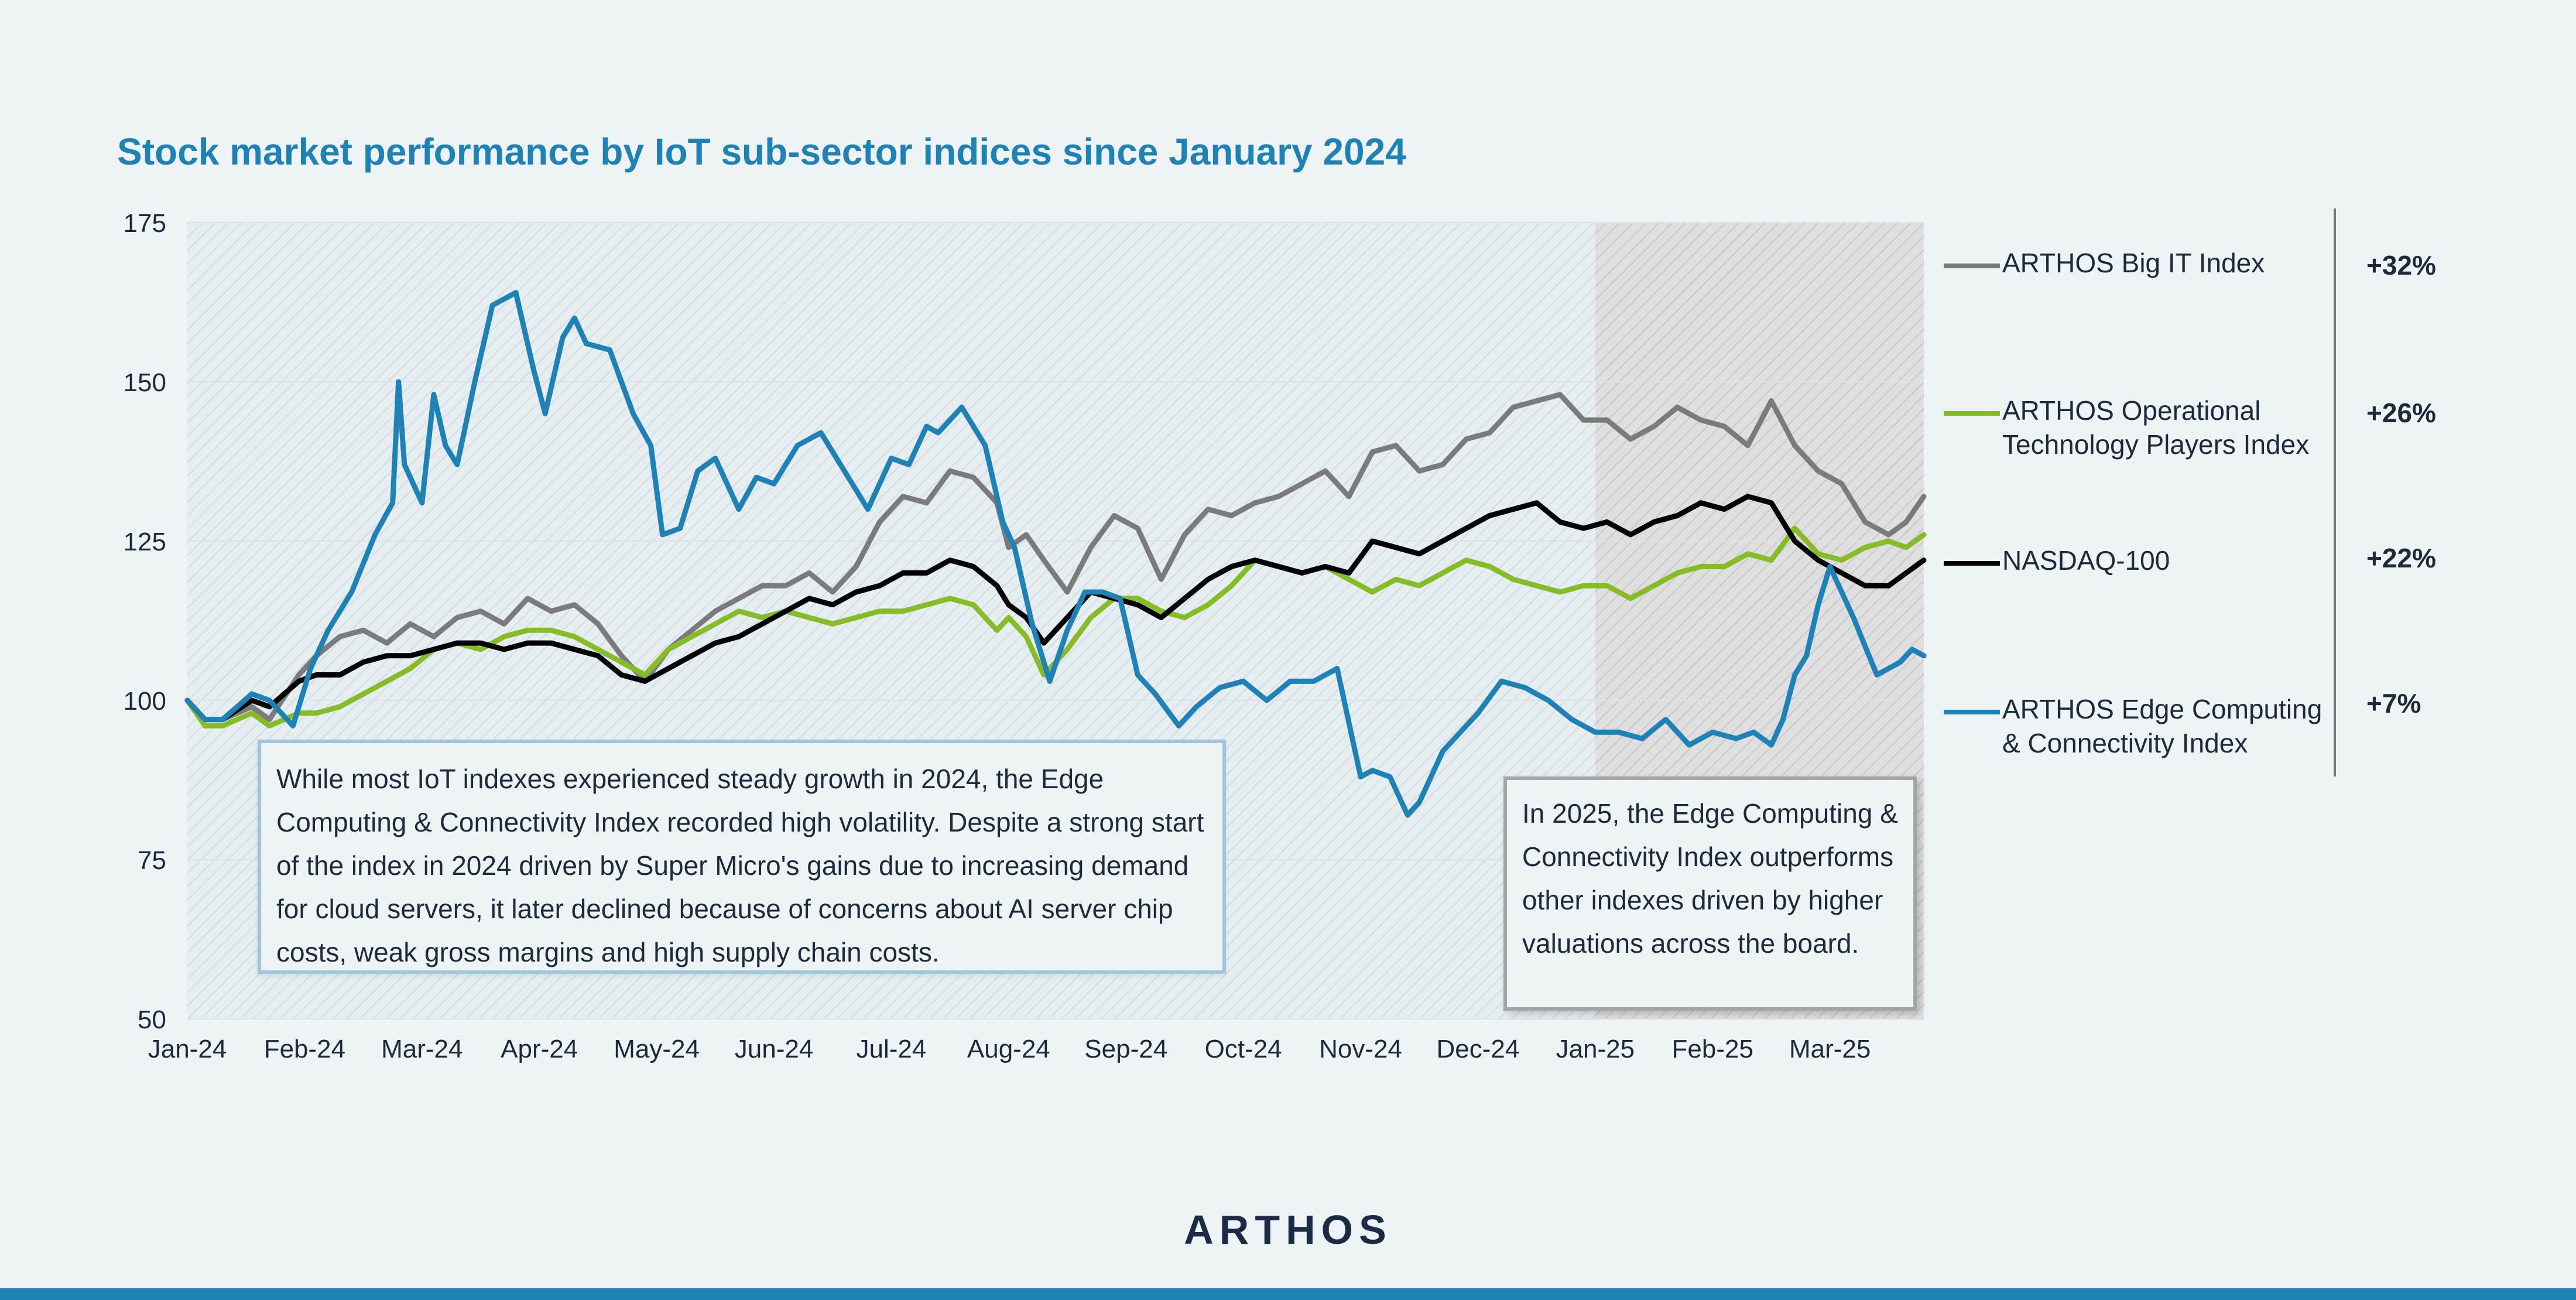 The width and height of the screenshot is (2576, 1300). I want to click on x-tick-label: Dec-24, so click(1478, 1049).